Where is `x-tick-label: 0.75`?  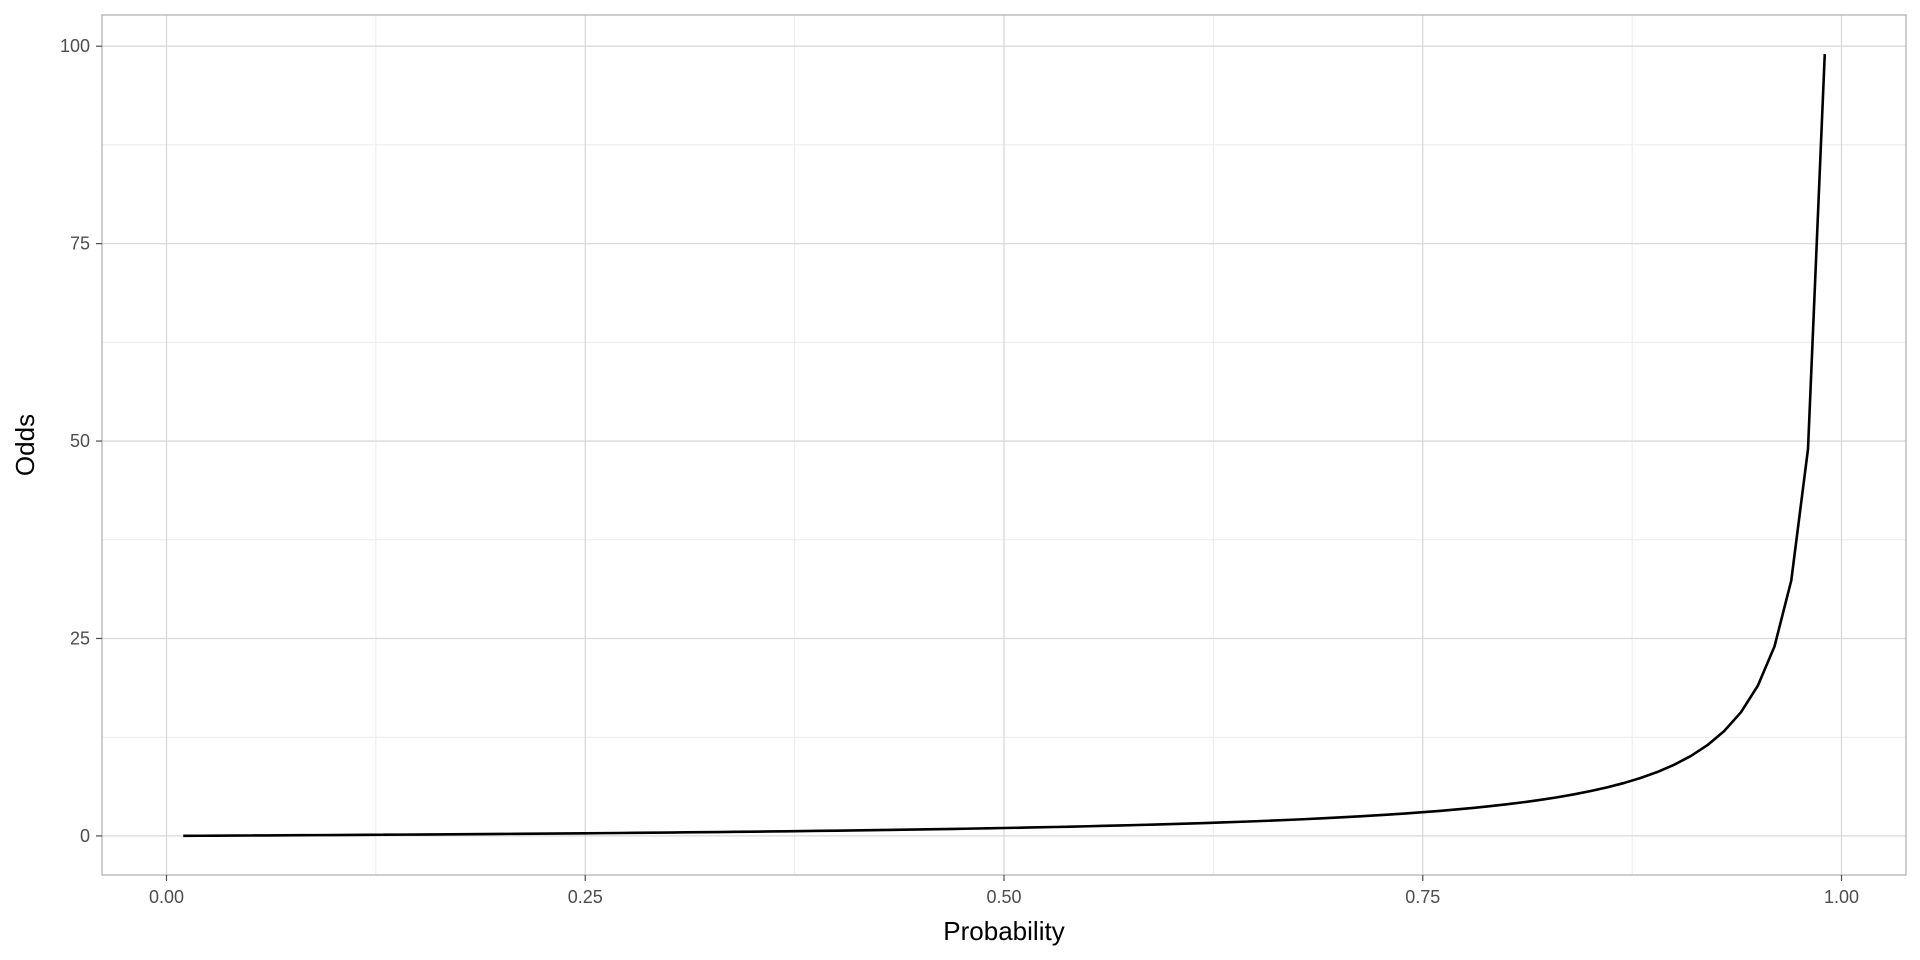
x-tick-label: 0.75 is located at coordinates (1422, 897).